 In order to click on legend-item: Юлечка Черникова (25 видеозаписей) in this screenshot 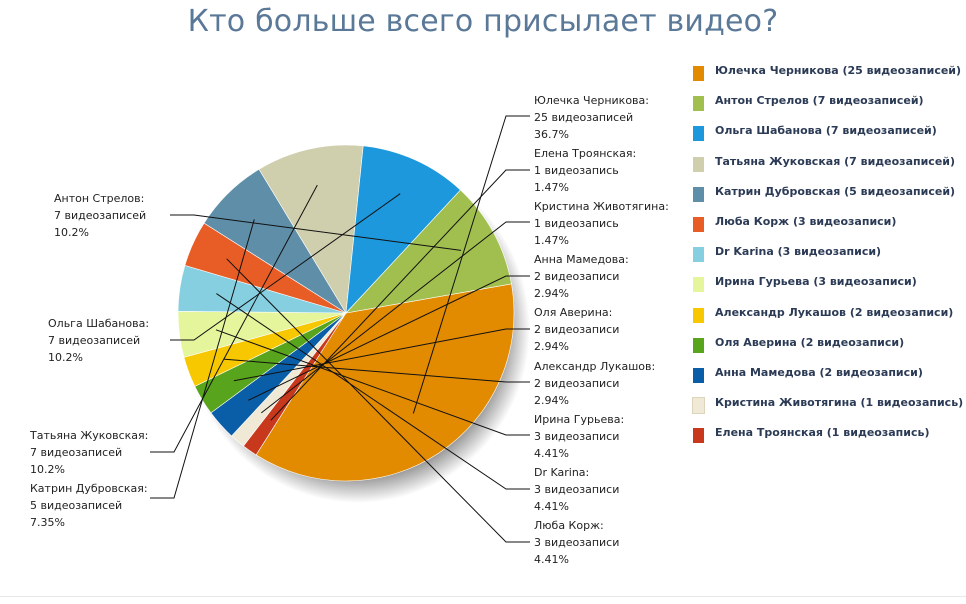, I will do `click(828, 75)`.